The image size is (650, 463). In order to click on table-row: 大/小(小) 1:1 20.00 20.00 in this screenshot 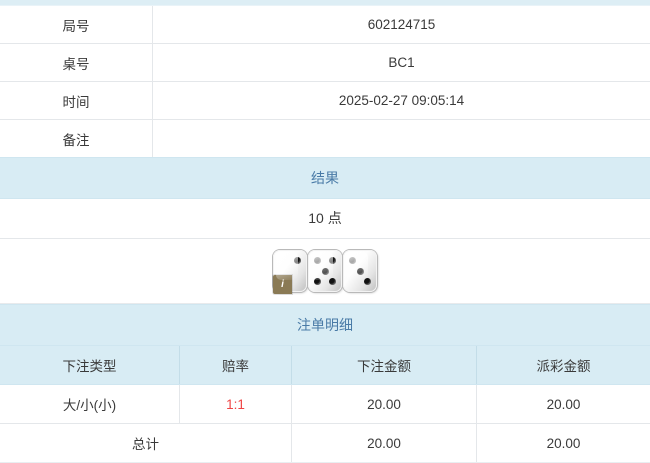, I will do `click(325, 404)`.